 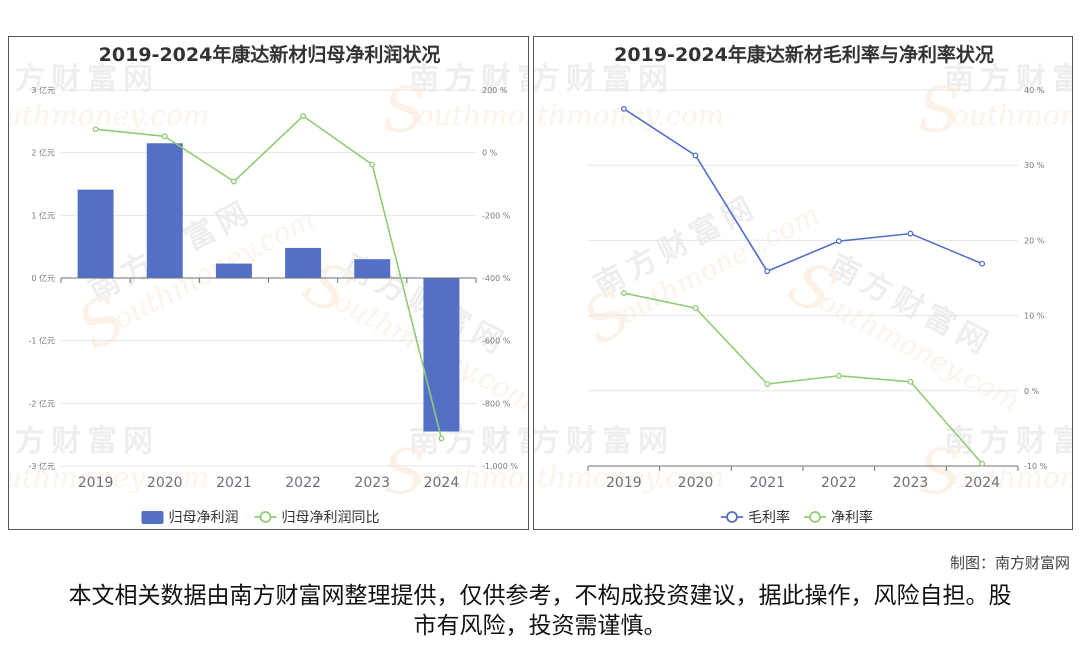 What do you see at coordinates (303, 262) in the screenshot?
I see `bar-2022` at bounding box center [303, 262].